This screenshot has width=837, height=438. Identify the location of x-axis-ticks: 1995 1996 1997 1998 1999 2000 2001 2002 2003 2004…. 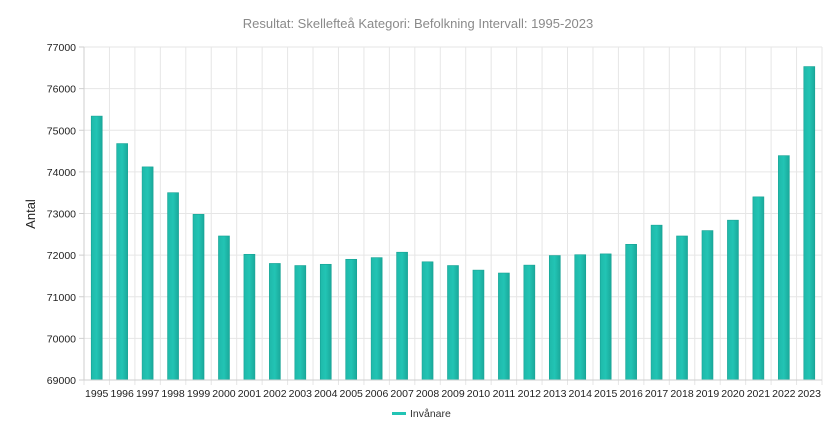
(453, 394).